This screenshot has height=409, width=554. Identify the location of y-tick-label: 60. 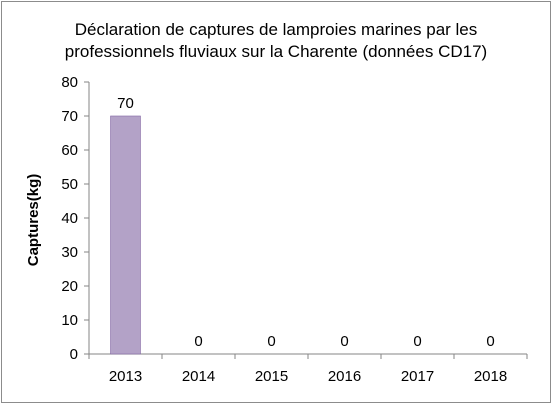
(69, 150).